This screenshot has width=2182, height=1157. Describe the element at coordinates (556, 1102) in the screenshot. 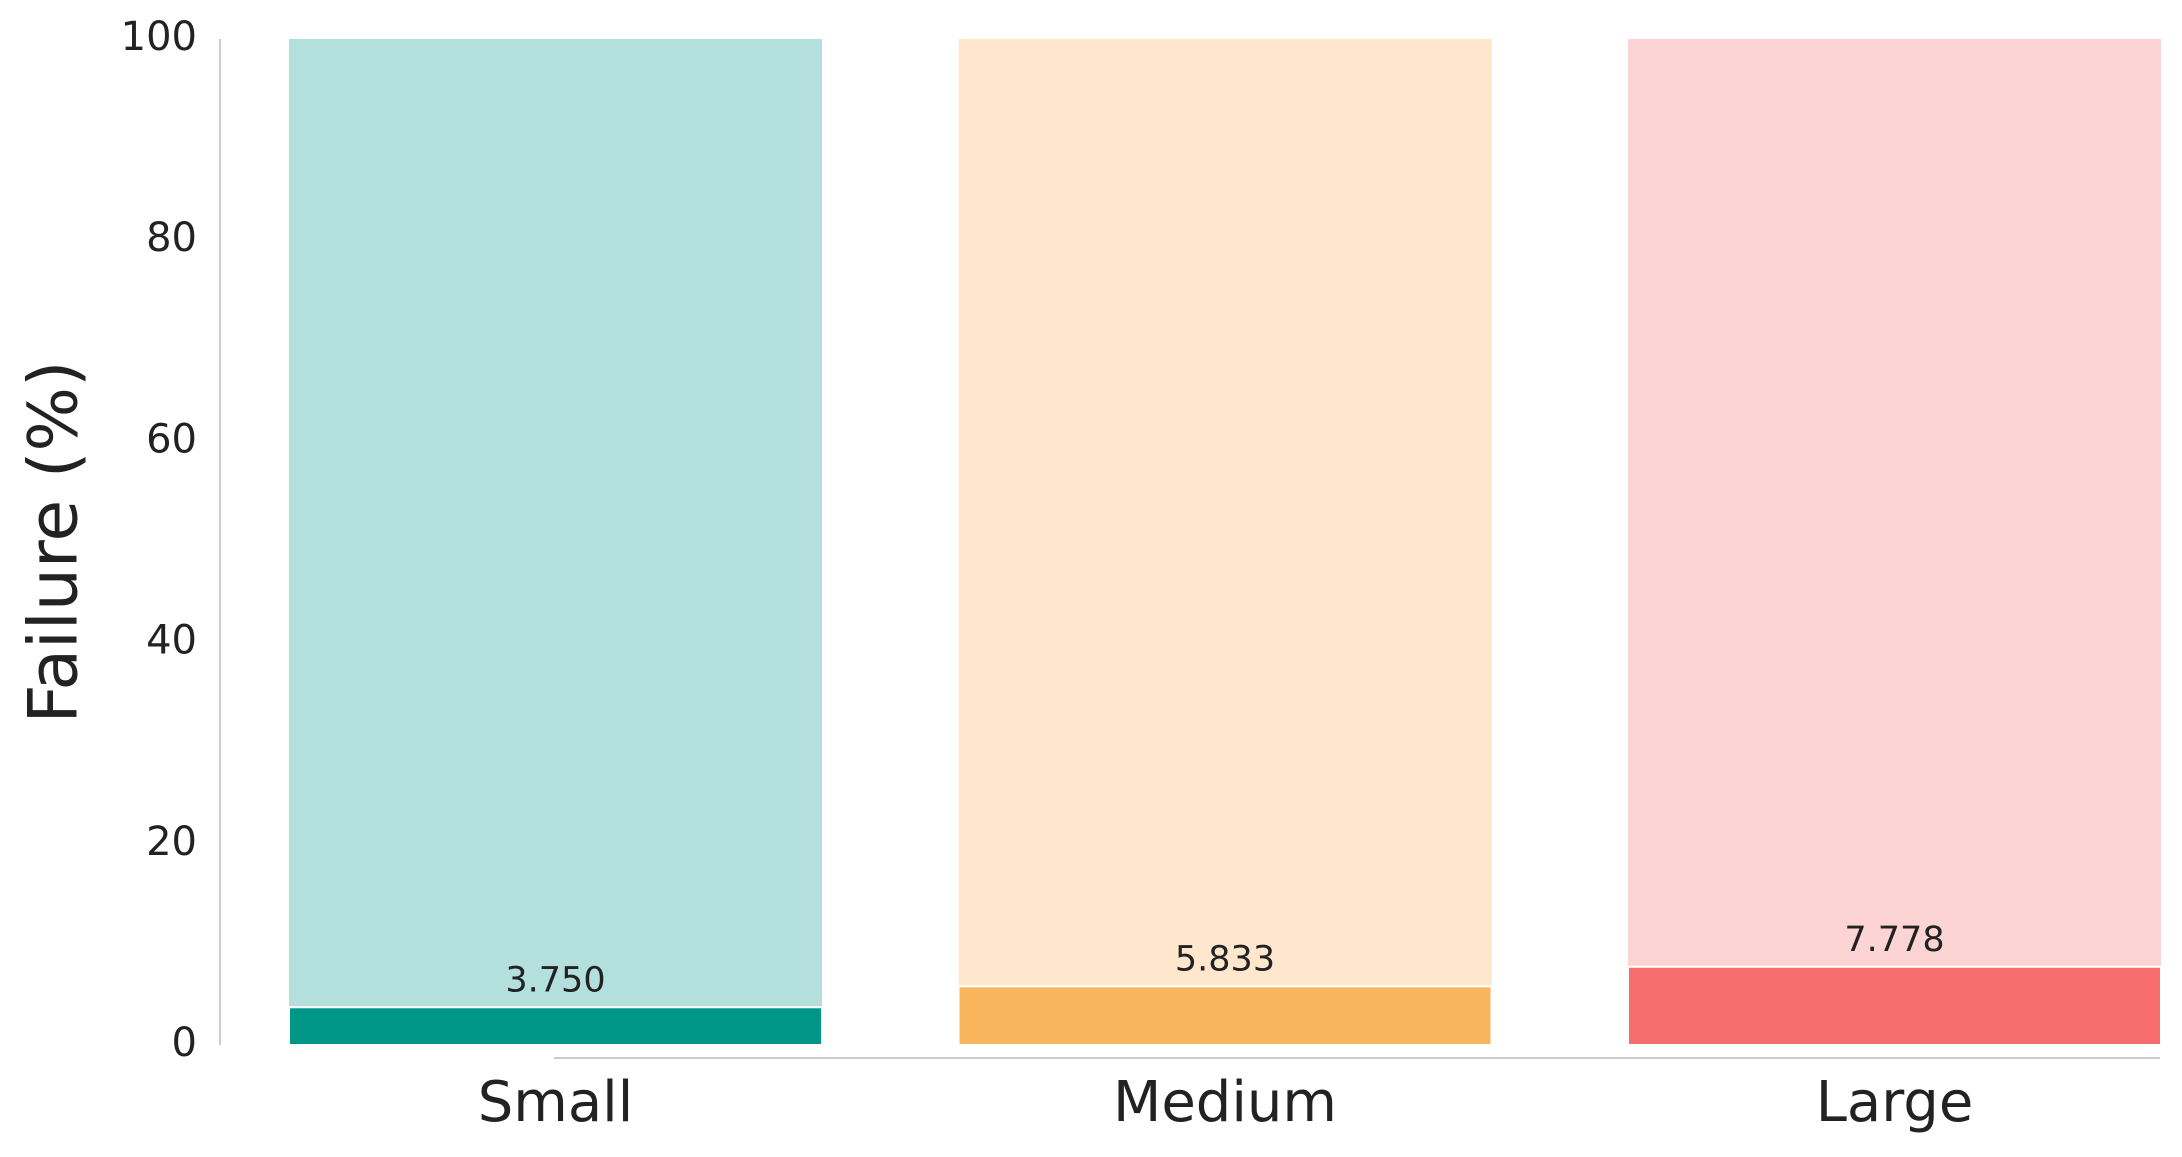

I see `x-tick-label: Small` at that location.